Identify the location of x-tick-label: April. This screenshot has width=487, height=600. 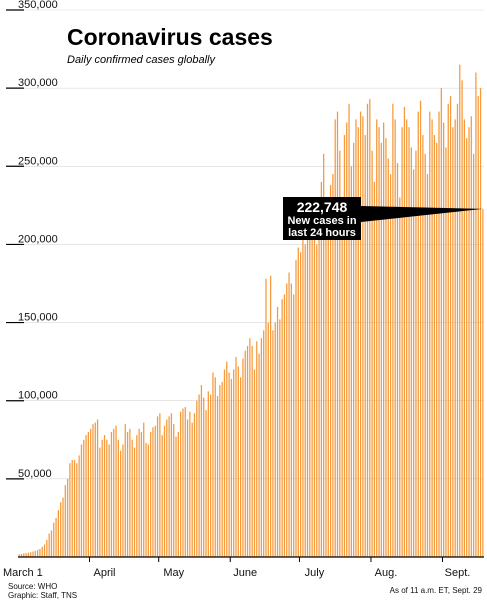
(105, 573).